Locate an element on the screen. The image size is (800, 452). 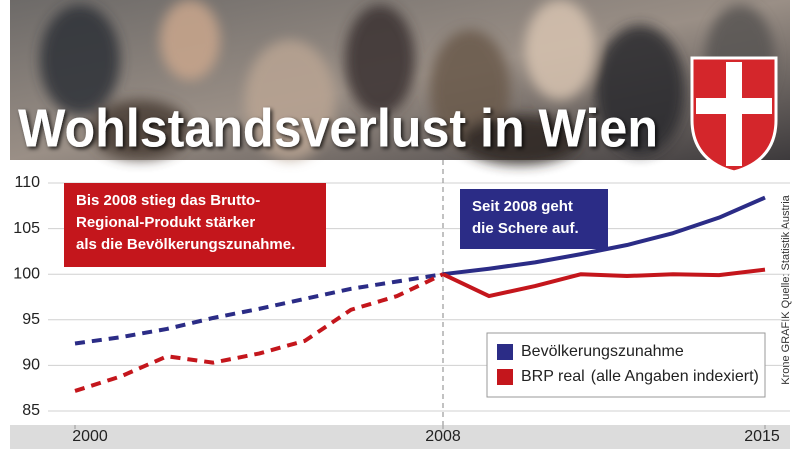
legend-label: Bevölkerungszunahme is located at coordinates (602, 351).